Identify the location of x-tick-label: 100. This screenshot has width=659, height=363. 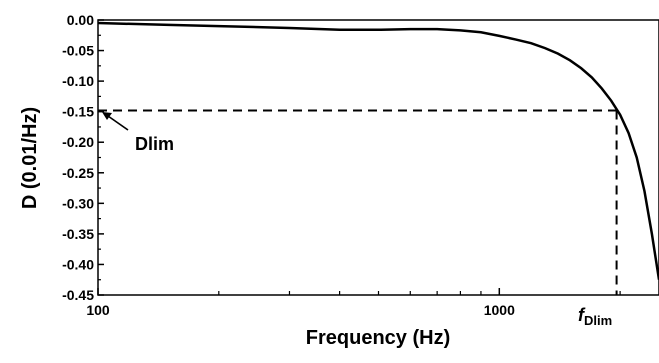
(98, 310).